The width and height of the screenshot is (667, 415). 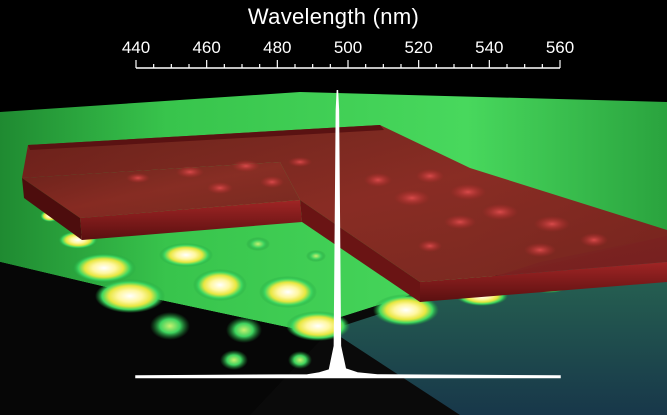 I want to click on axis-tick-label: 520, so click(x=418, y=47).